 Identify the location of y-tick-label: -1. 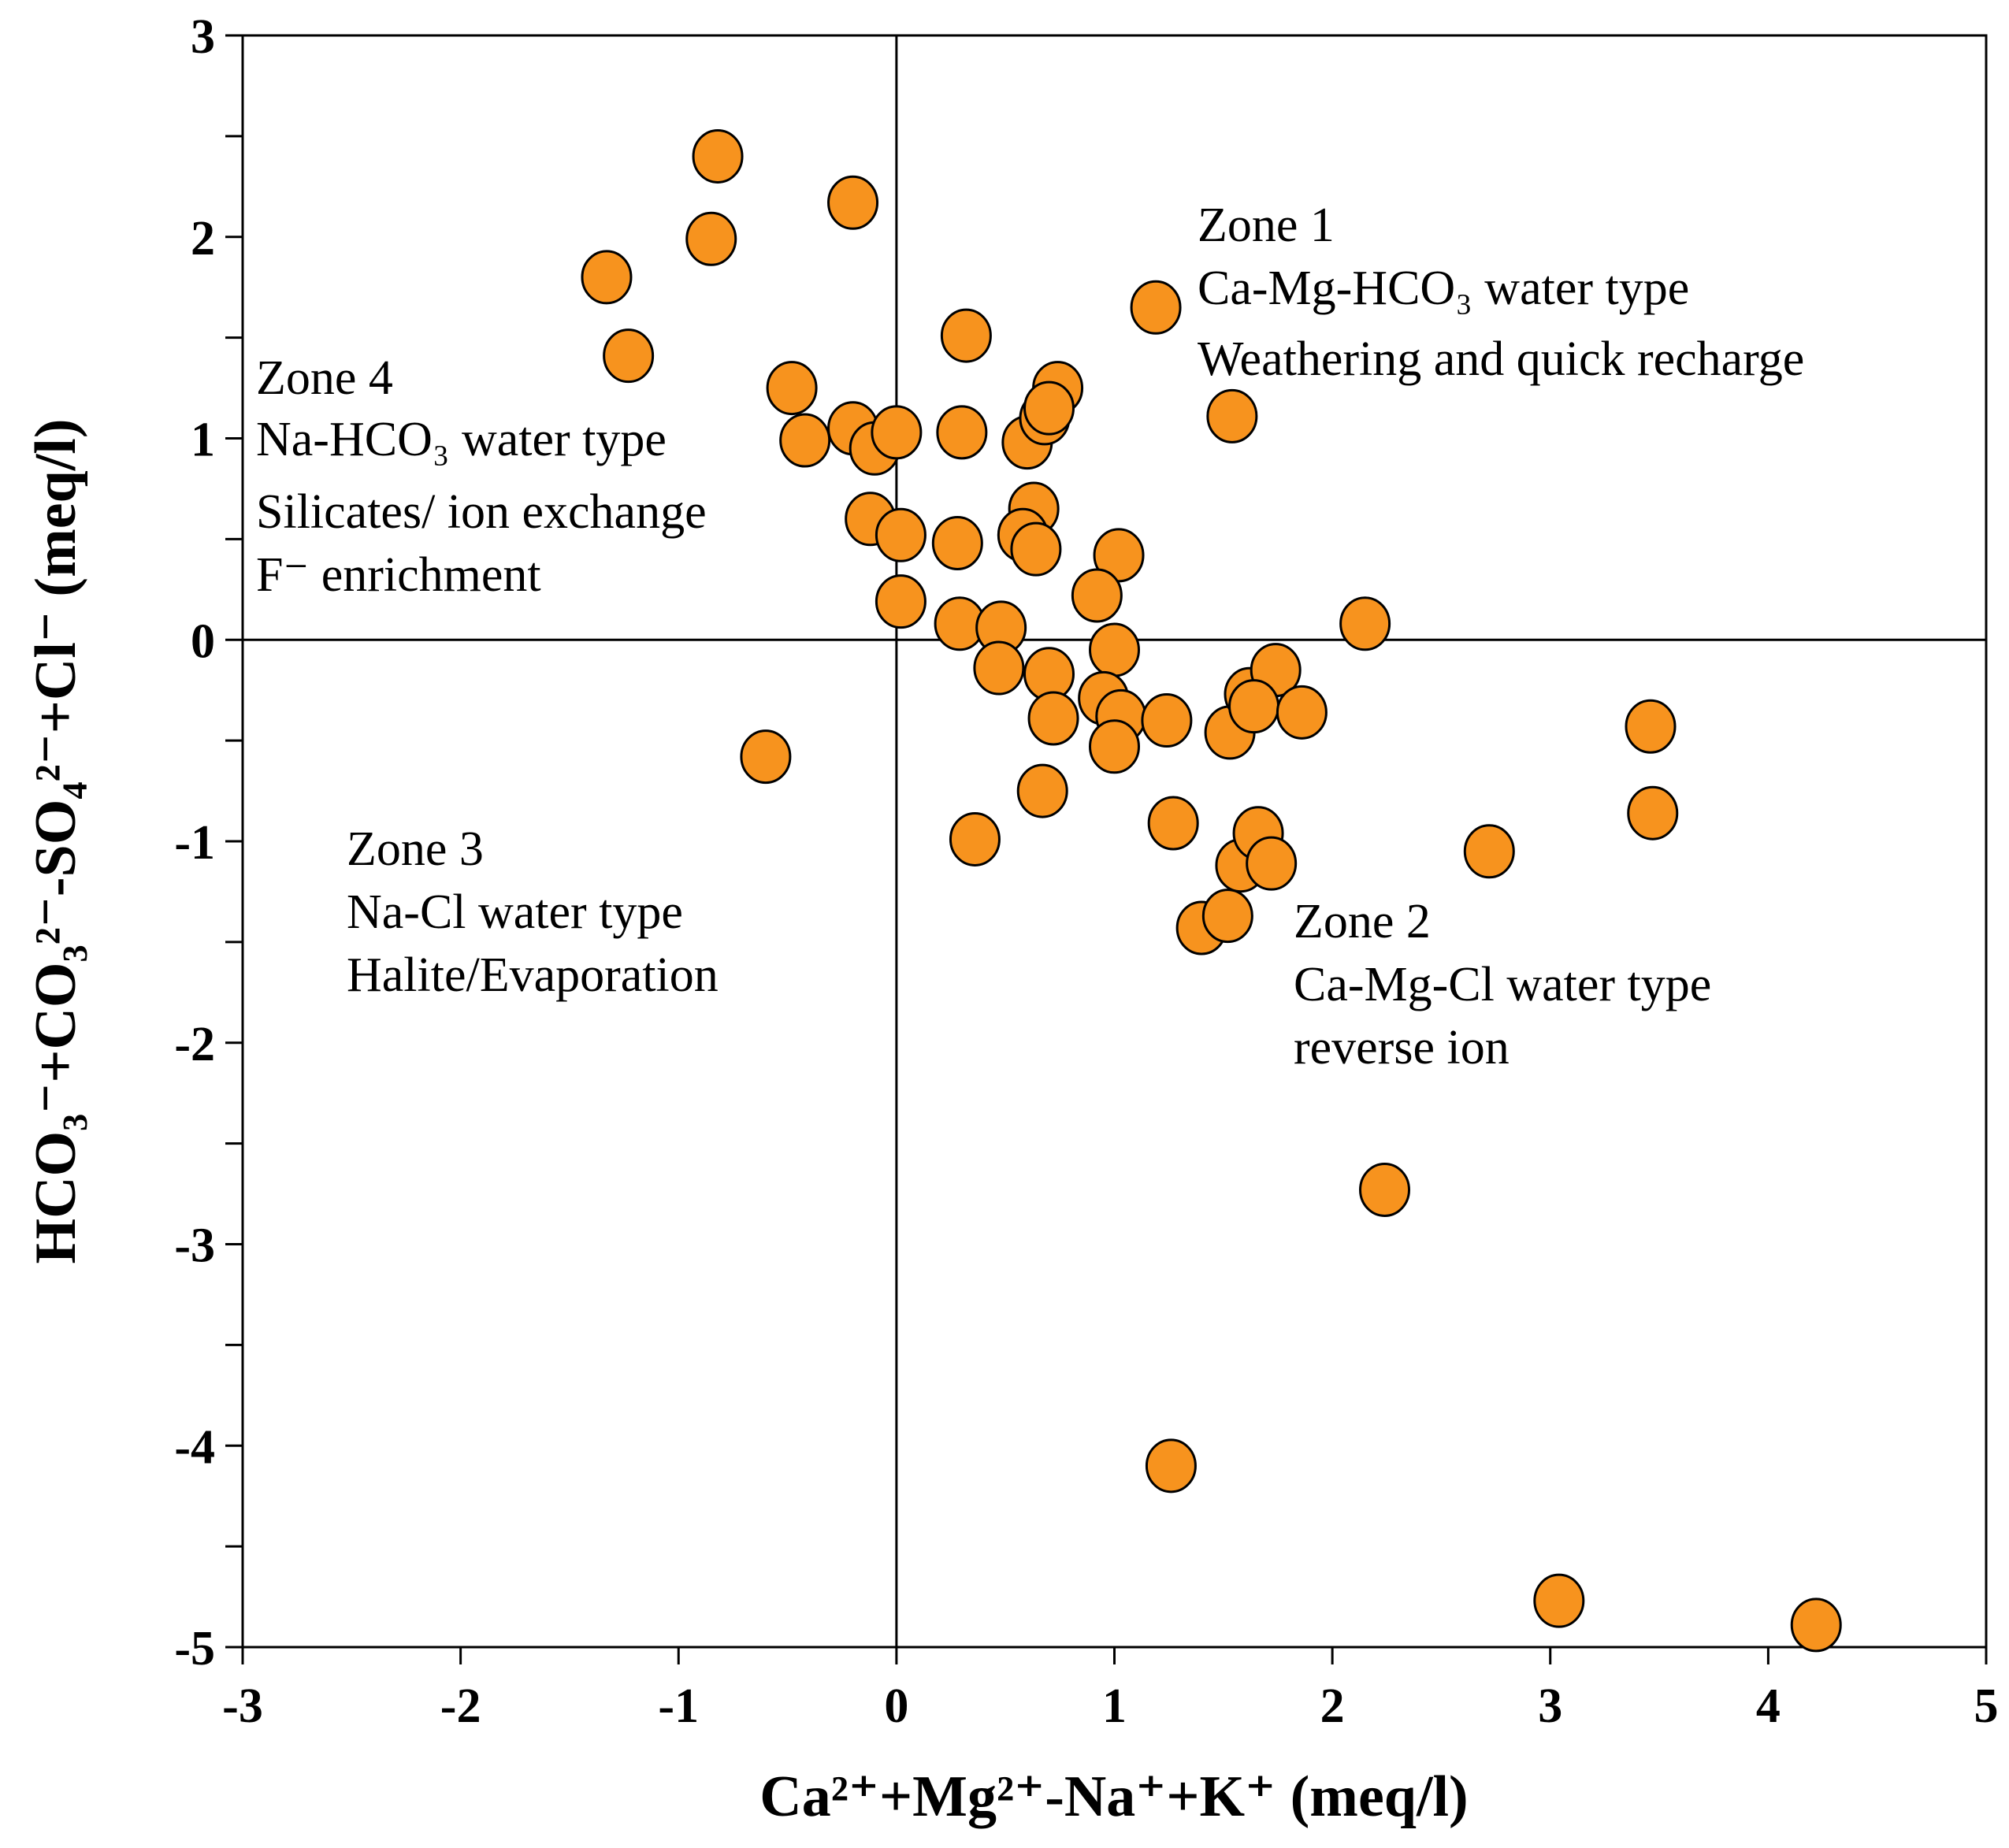
(194, 843).